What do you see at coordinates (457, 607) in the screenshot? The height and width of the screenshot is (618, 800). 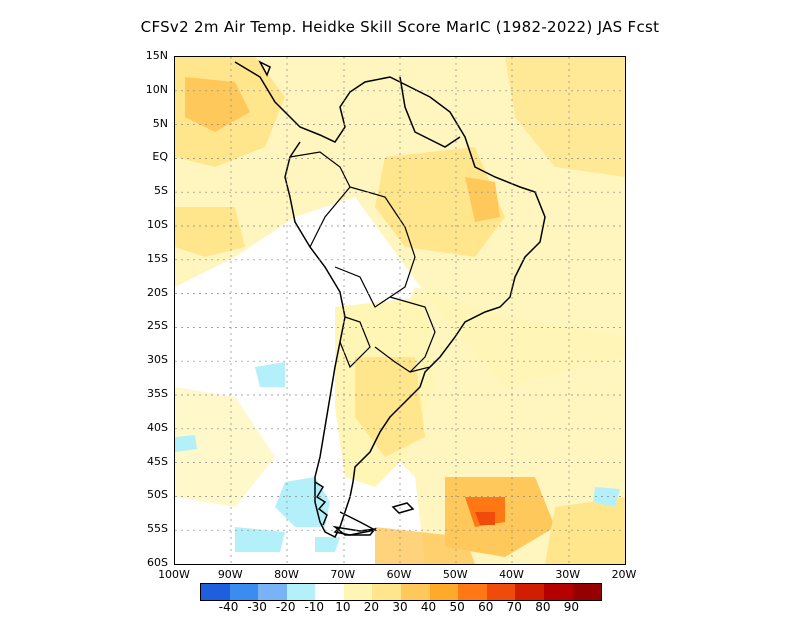 I see `legend-label: 50` at bounding box center [457, 607].